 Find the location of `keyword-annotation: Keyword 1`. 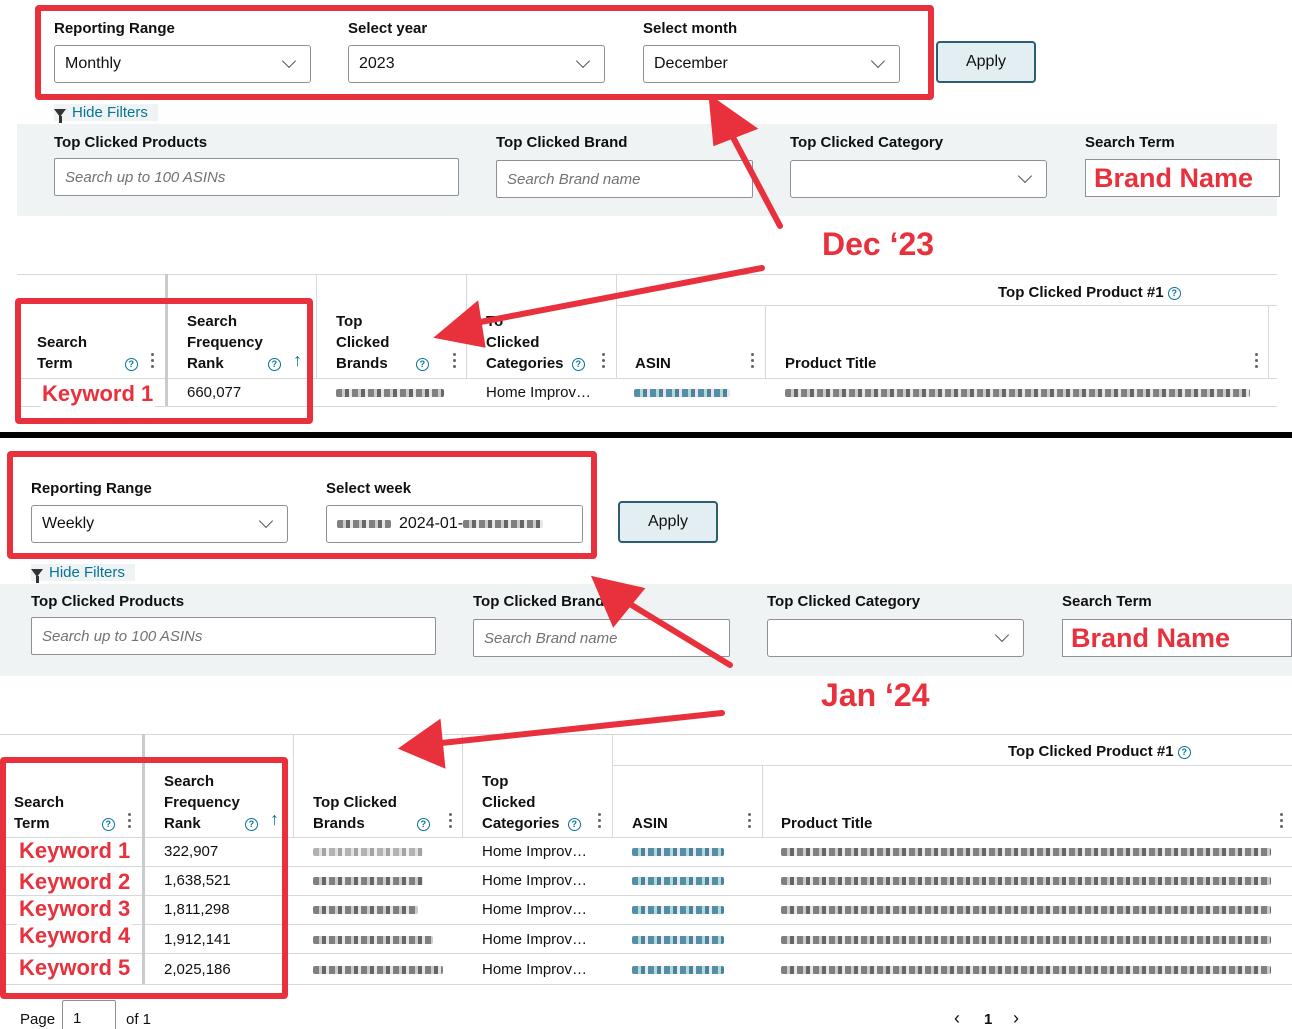

keyword-annotation: Keyword 1 is located at coordinates (98, 394).